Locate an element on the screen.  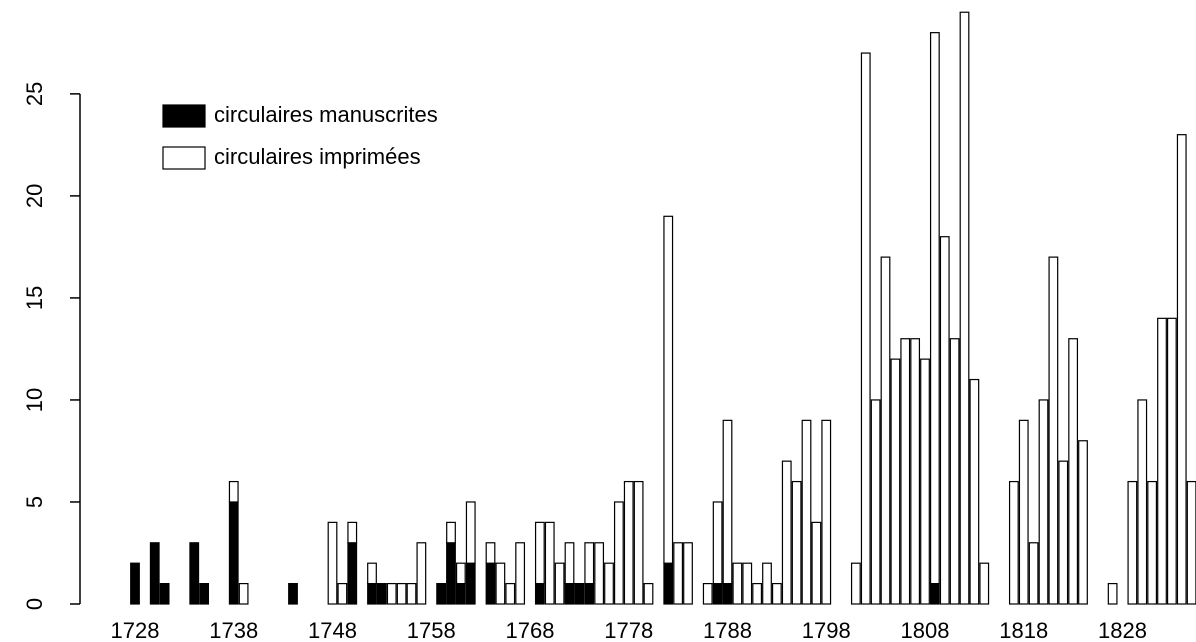
y-tick-label: 15 is located at coordinates (34, 298).